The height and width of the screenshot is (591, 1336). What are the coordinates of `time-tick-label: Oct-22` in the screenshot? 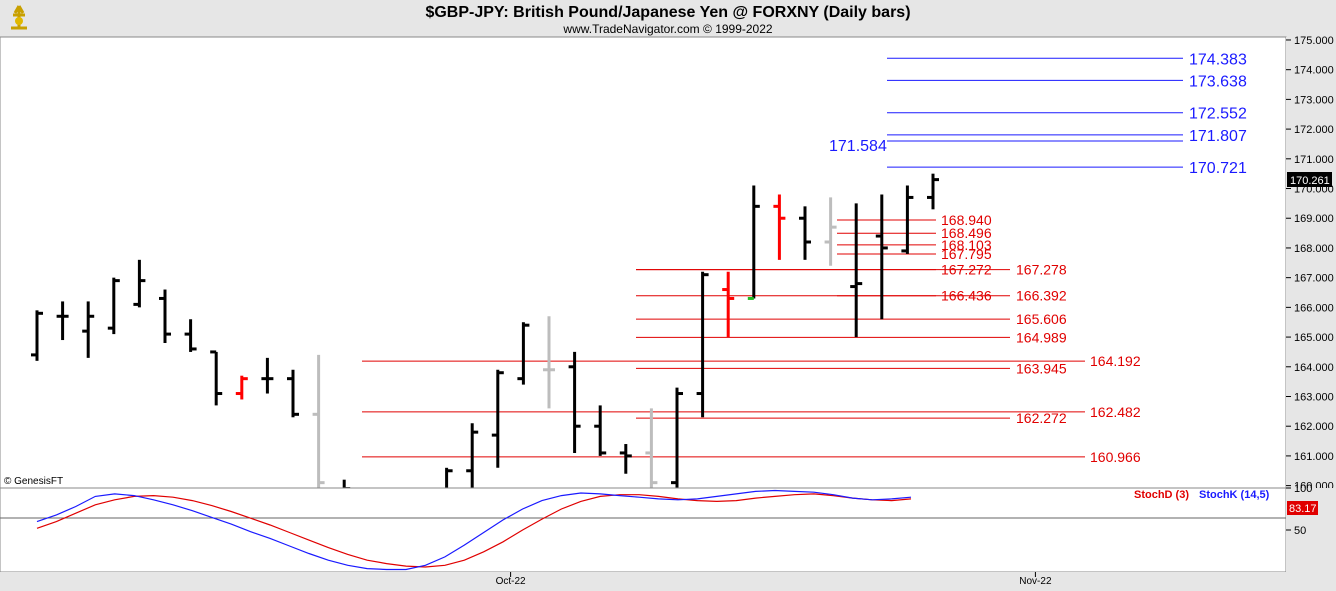 It's located at (511, 581).